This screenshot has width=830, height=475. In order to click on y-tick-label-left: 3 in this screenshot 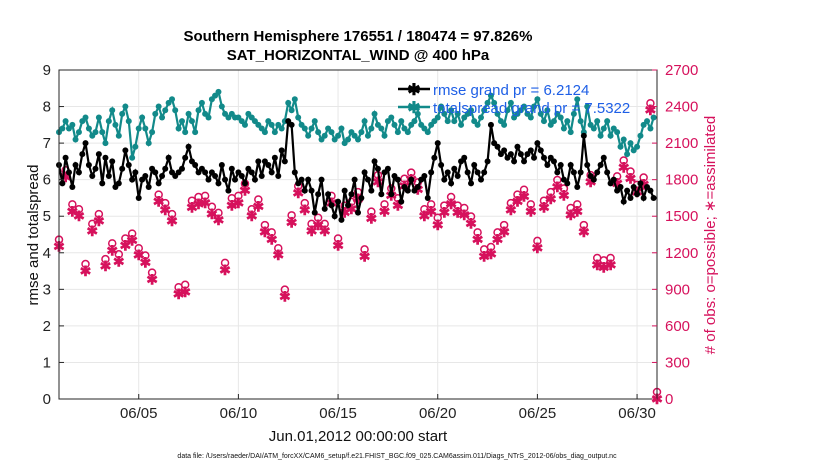, I will do `click(47, 289)`.